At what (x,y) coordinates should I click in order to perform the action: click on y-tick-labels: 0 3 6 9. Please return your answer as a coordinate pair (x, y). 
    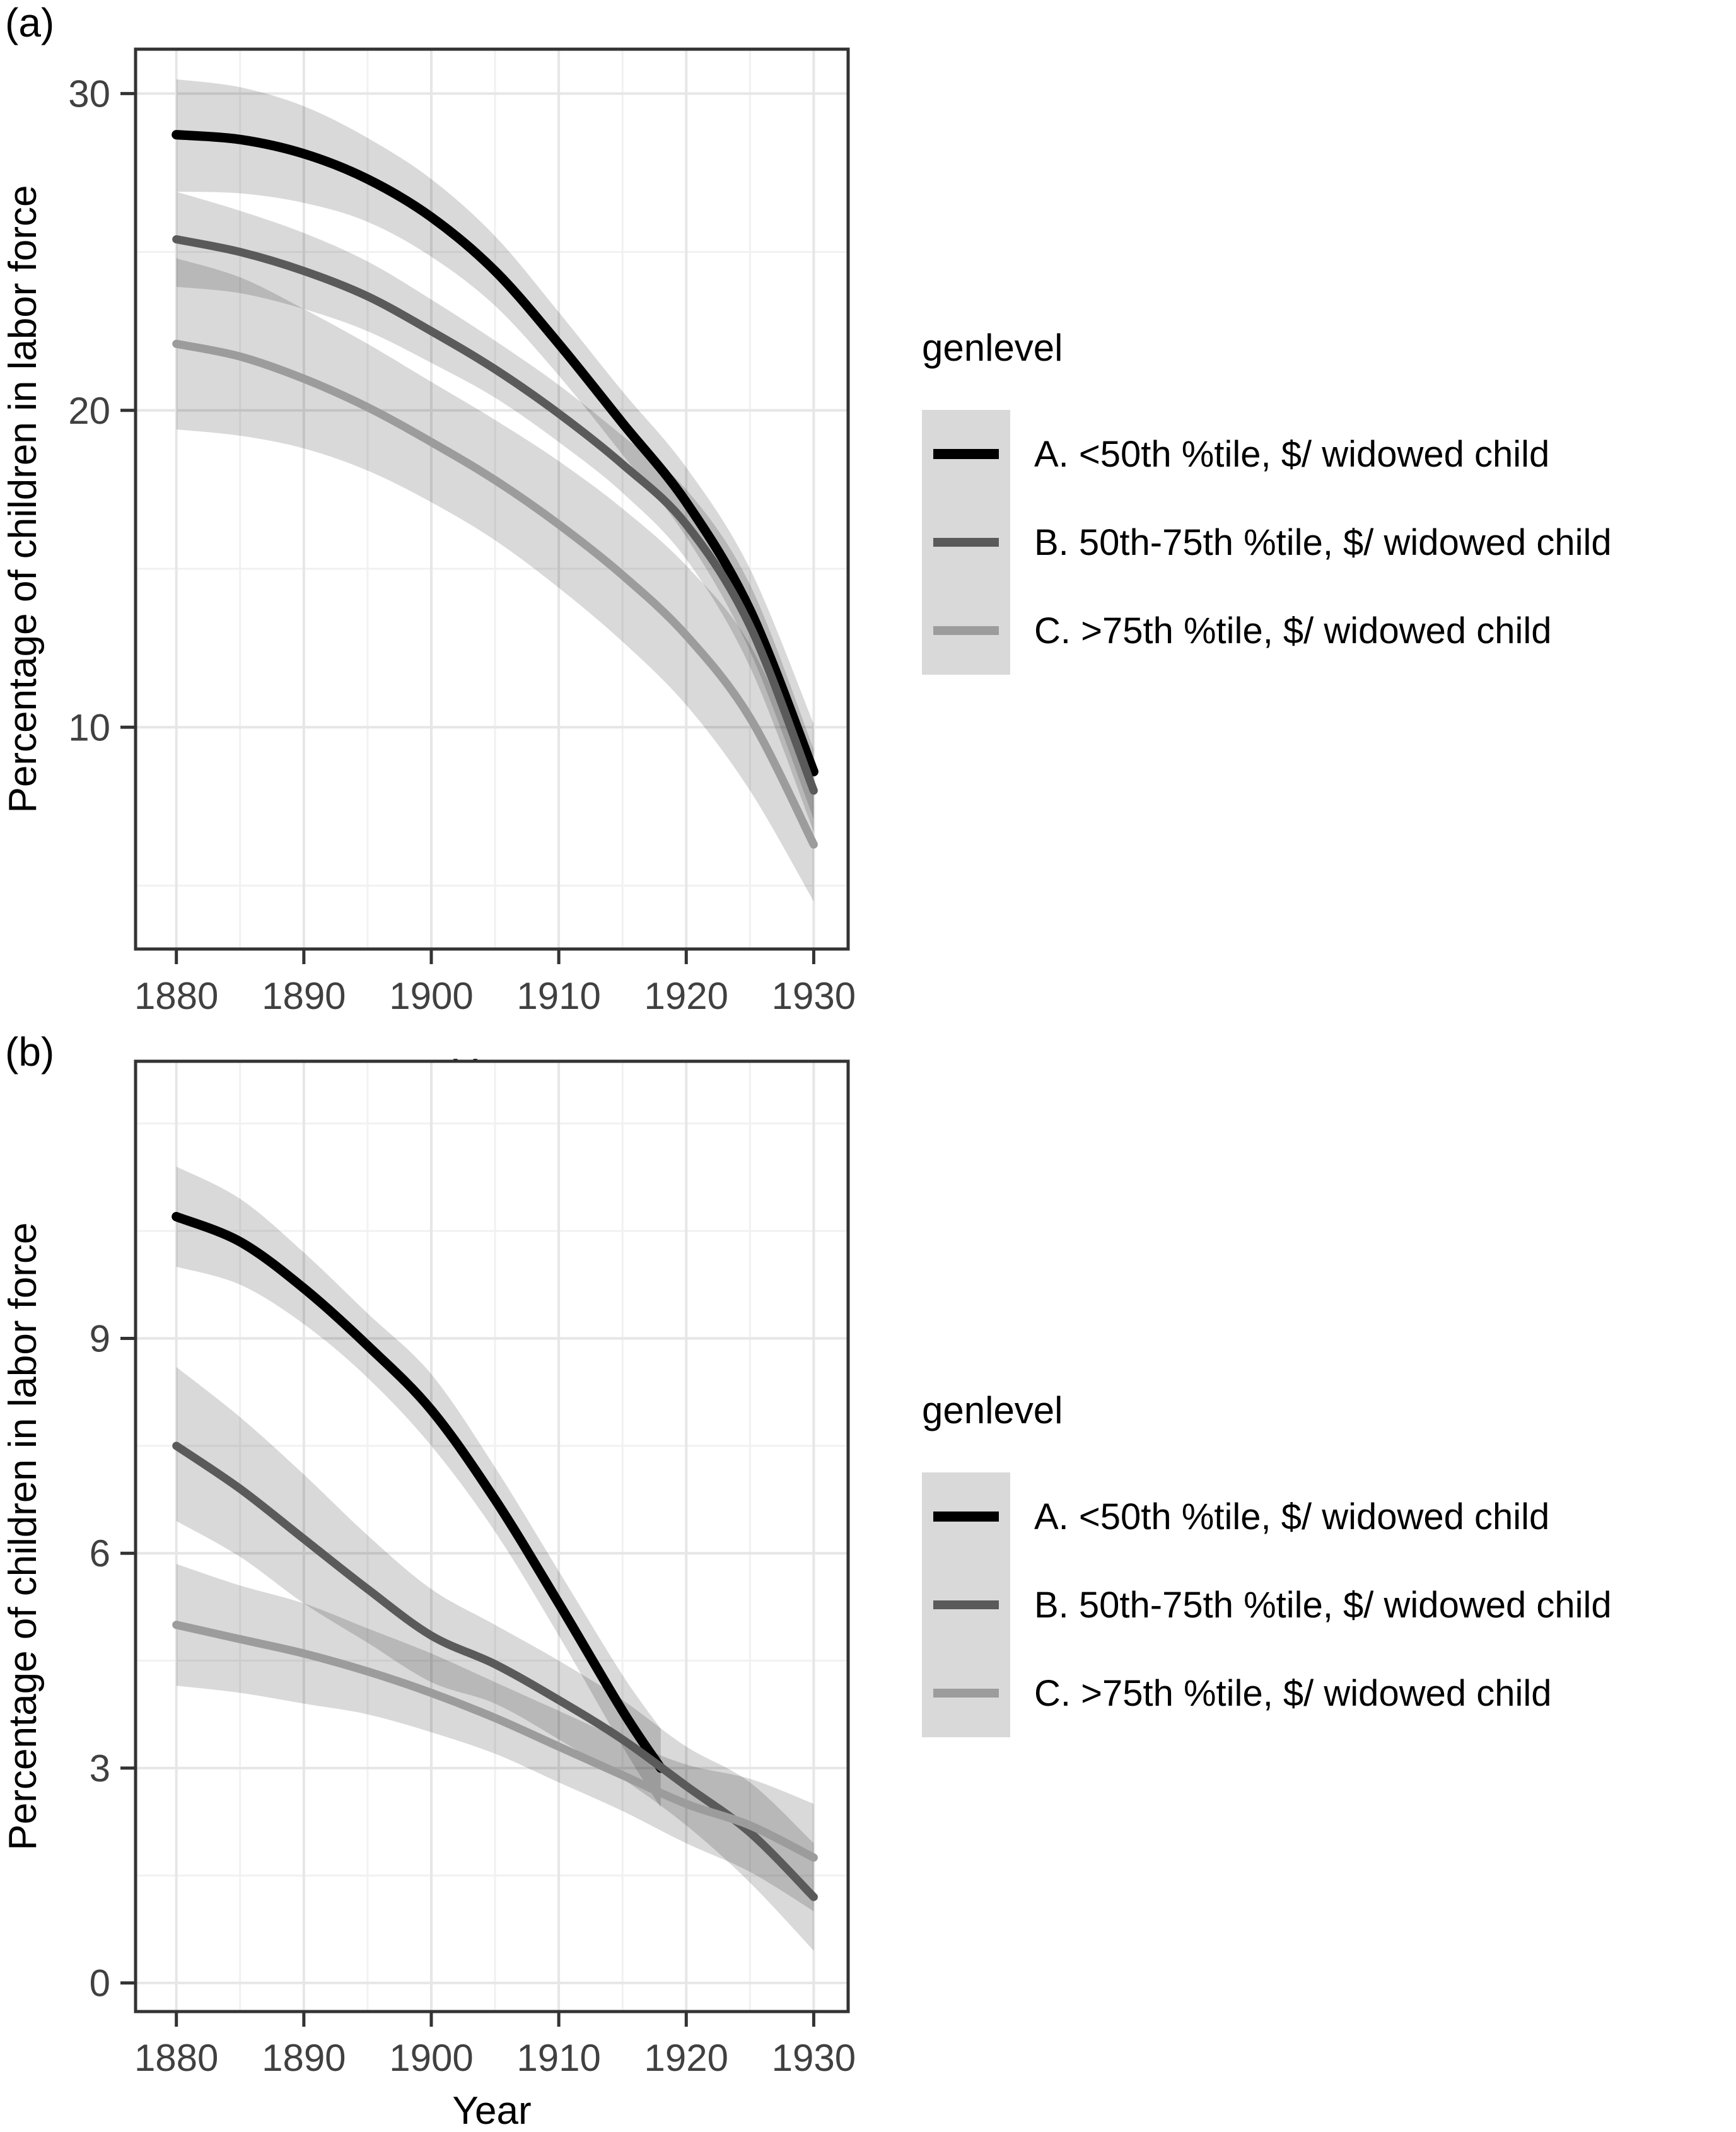
    Looking at the image, I should click on (100, 1660).